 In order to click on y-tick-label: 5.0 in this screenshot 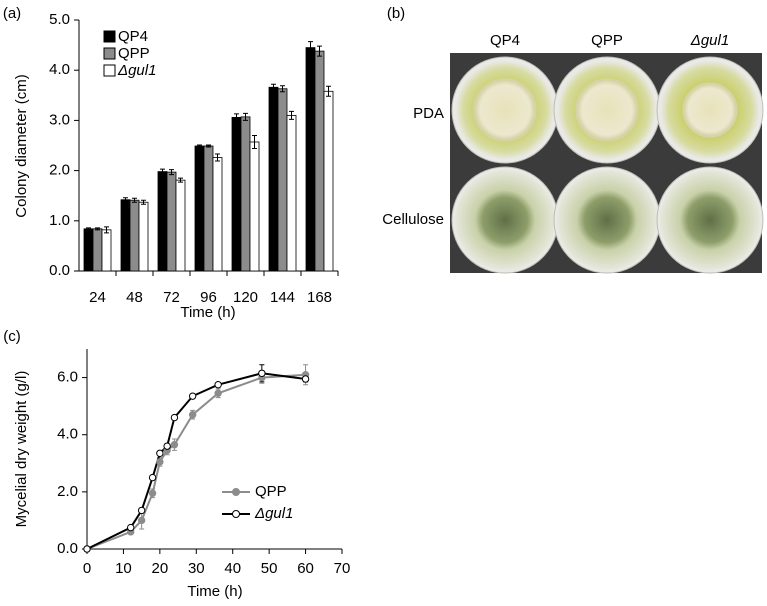, I will do `click(59, 19)`.